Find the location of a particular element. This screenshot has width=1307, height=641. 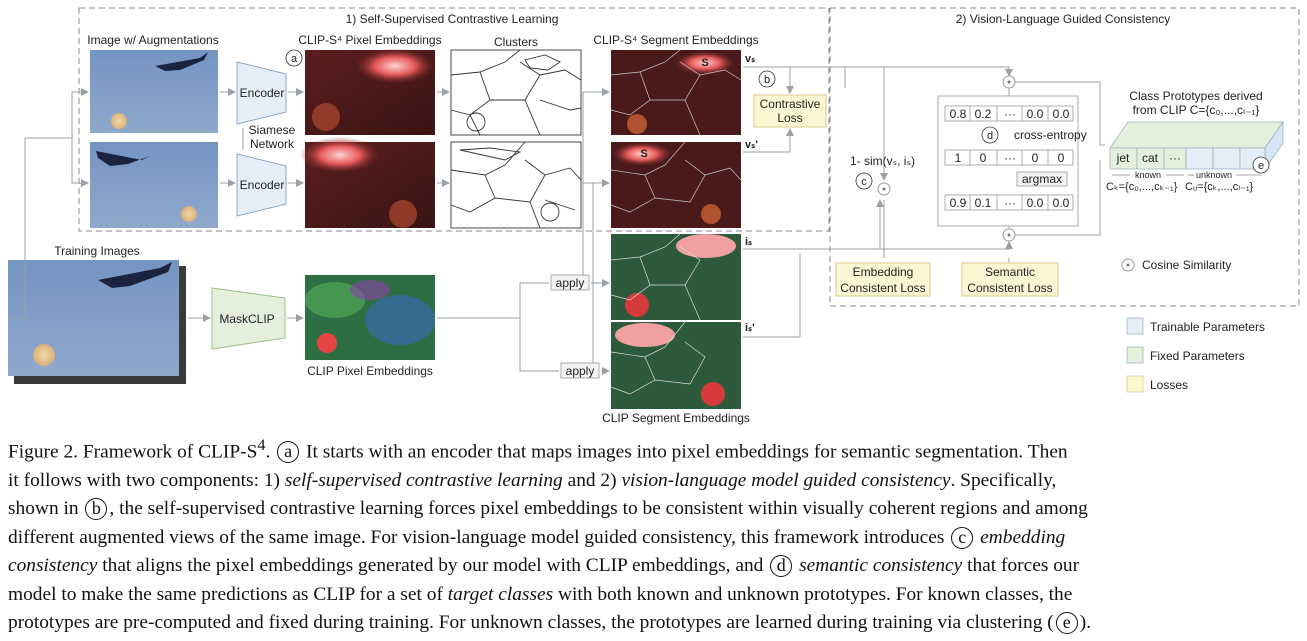

argmax-box: argmax is located at coordinates (1042, 179).